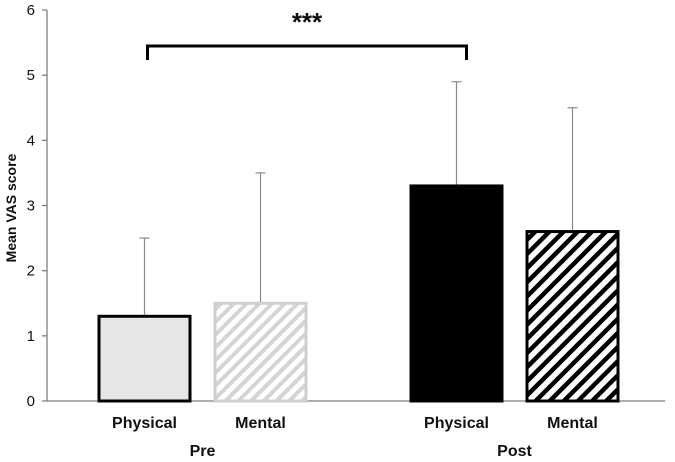 The width and height of the screenshot is (675, 462). Describe the element at coordinates (456, 293) in the screenshot. I see `bar-post-physical` at that location.